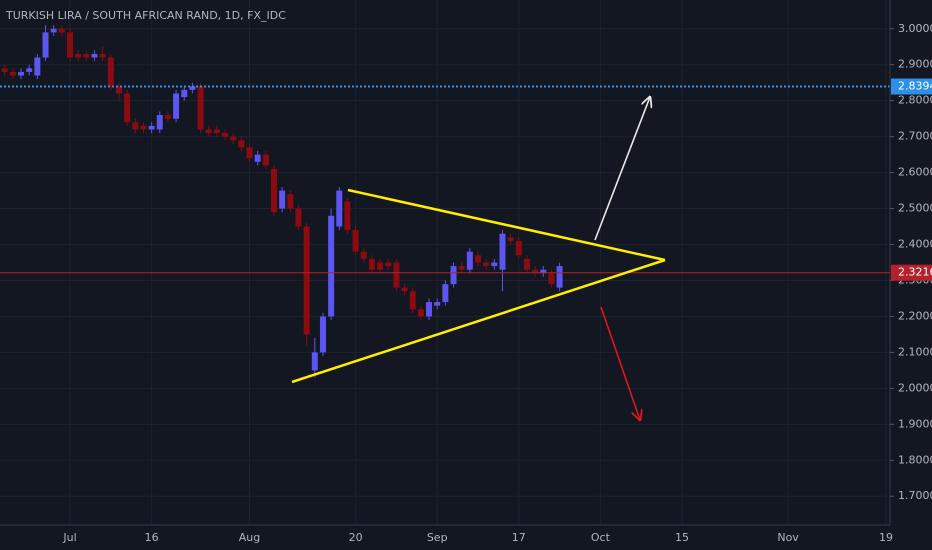 This screenshot has height=550, width=932. What do you see at coordinates (69, 537) in the screenshot?
I see `x-tick-label: Jul` at bounding box center [69, 537].